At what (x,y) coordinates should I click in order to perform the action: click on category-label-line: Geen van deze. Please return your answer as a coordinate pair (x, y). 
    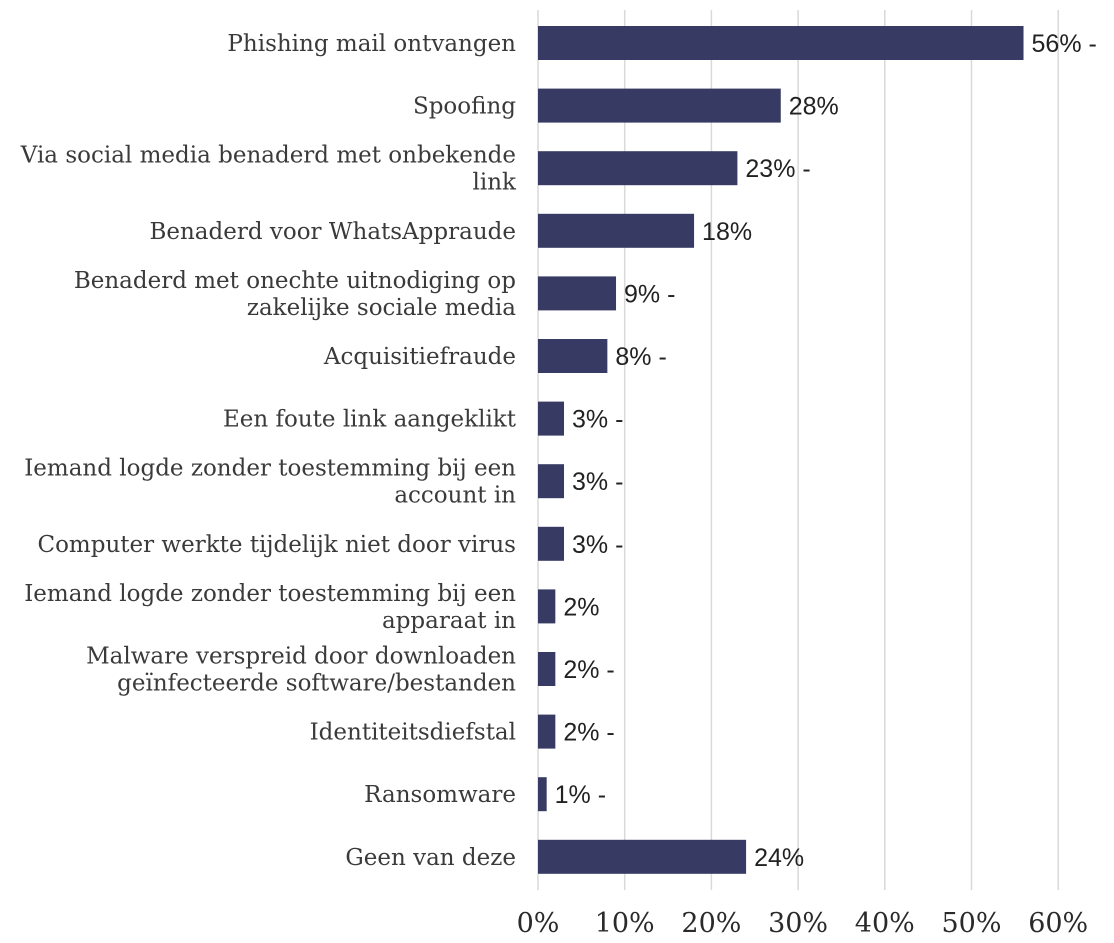
    Looking at the image, I should click on (430, 858).